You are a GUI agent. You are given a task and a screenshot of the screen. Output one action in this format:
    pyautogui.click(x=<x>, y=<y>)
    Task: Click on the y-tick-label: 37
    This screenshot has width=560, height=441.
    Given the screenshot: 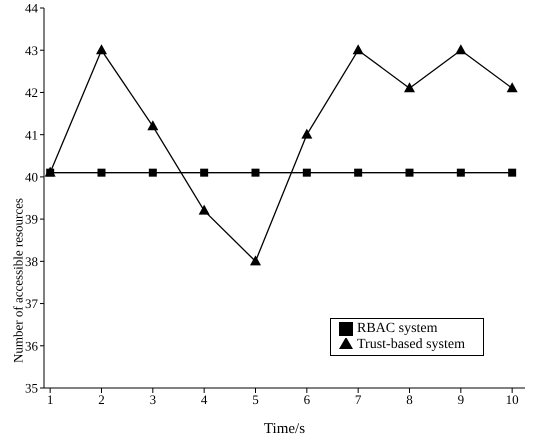 What is the action you would take?
    pyautogui.click(x=31, y=304)
    